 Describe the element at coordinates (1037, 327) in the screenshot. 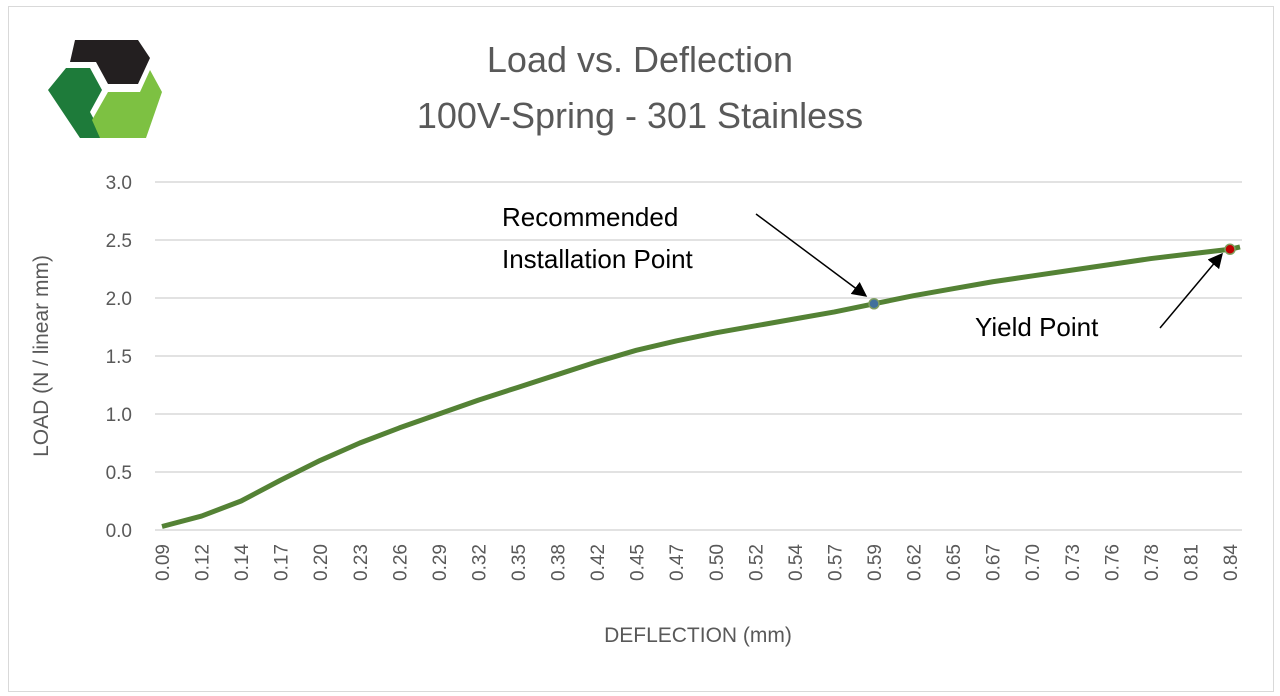

I see `annotation-yield-text: Yield Point` at that location.